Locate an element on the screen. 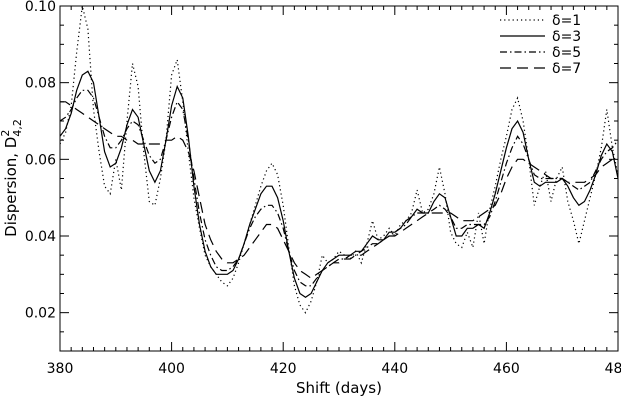  legend-label: δ=3 is located at coordinates (566, 37).